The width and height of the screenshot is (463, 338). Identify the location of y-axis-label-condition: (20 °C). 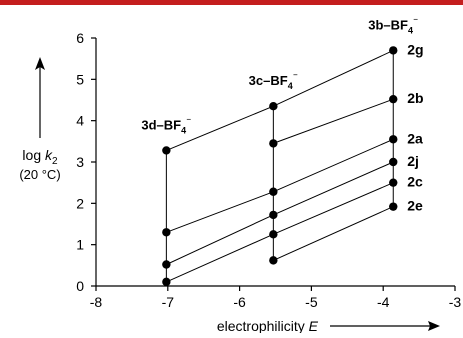
(39, 174).